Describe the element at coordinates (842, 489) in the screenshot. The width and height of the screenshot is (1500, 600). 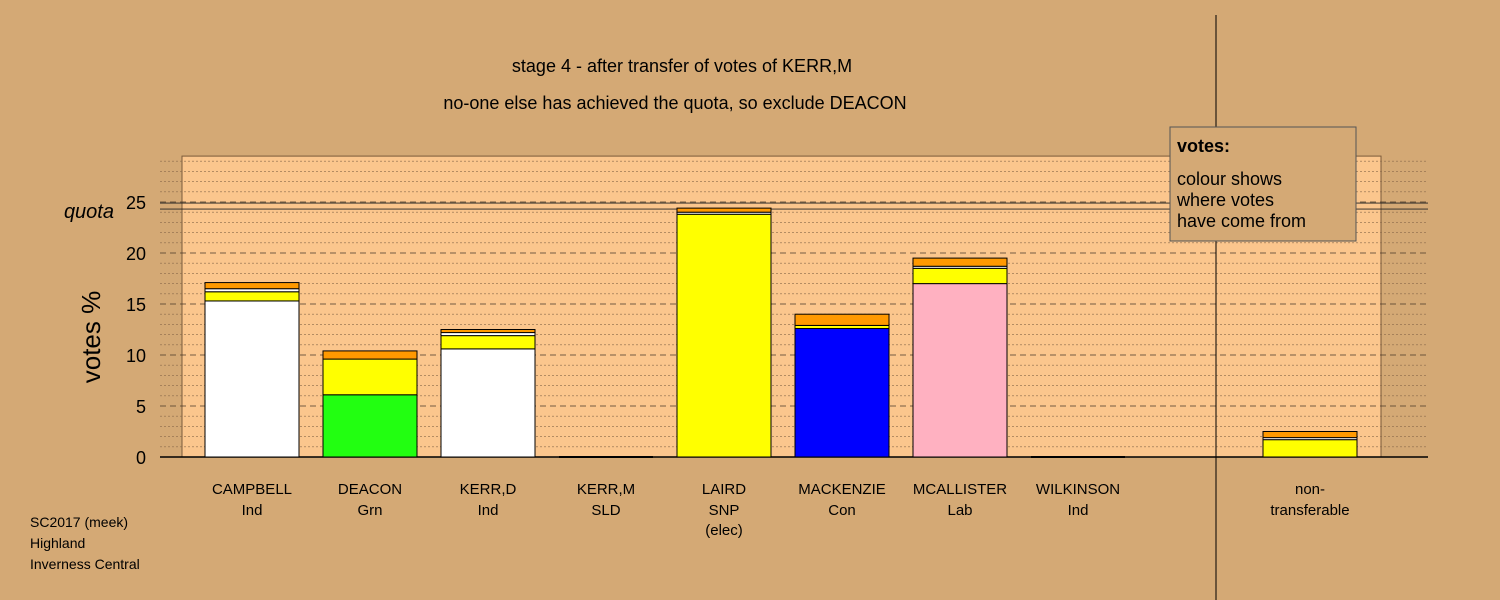
I see `candidate-name-label: MACKENZIE` at that location.